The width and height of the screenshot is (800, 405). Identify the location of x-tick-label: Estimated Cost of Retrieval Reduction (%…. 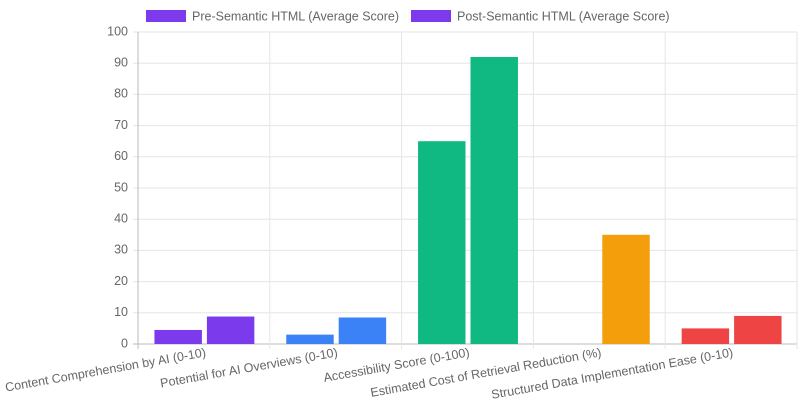
(485, 372).